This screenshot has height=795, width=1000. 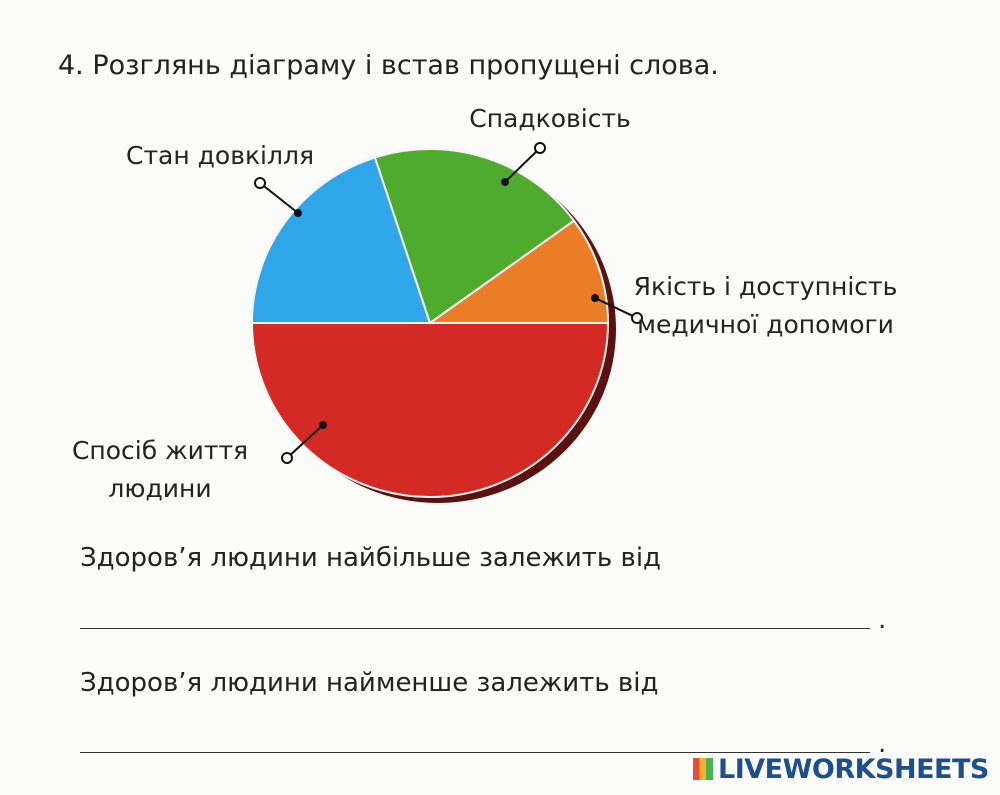 What do you see at coordinates (853, 769) in the screenshot?
I see `logo: LIVEWORKSHEETS` at bounding box center [853, 769].